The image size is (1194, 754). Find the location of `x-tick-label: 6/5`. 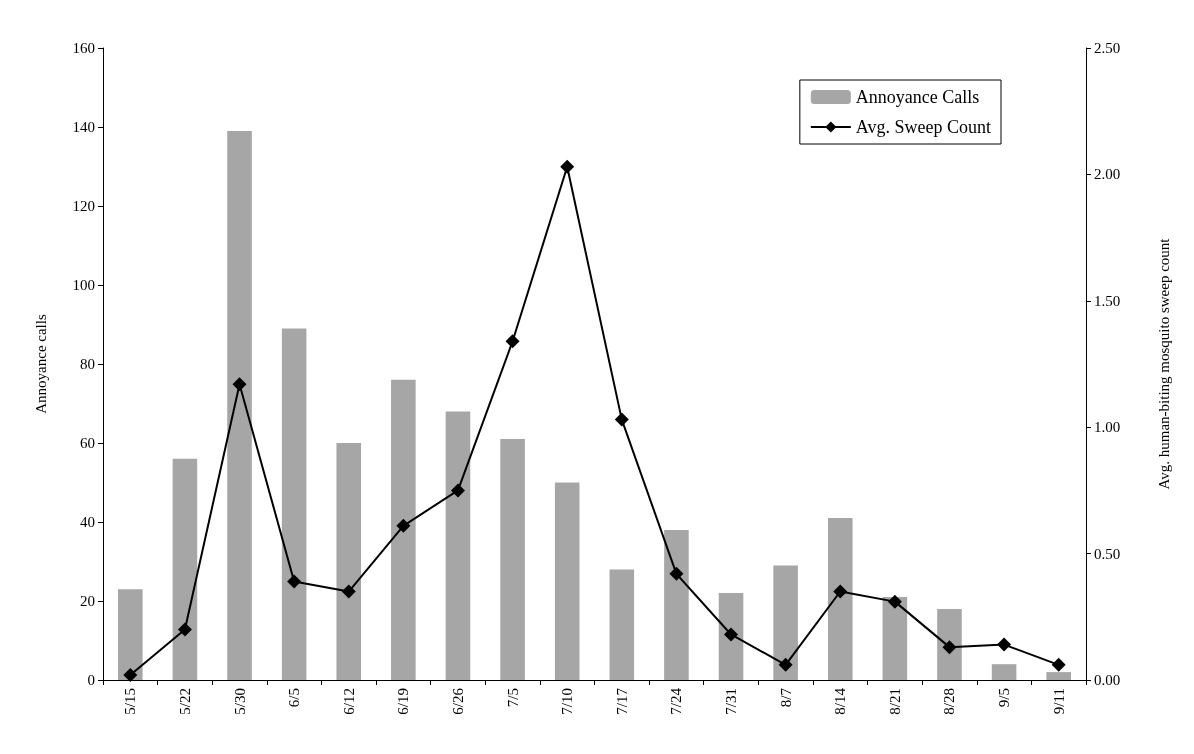

x-tick-label: 6/5 is located at coordinates (294, 698).